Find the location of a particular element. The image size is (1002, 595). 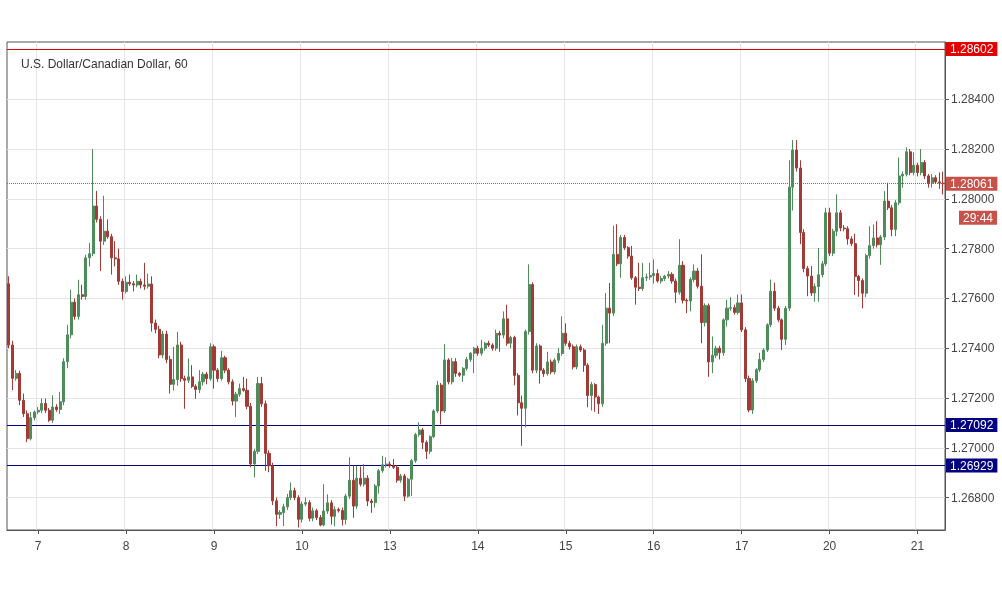

y-tick-label: 1.27600 is located at coordinates (973, 298).